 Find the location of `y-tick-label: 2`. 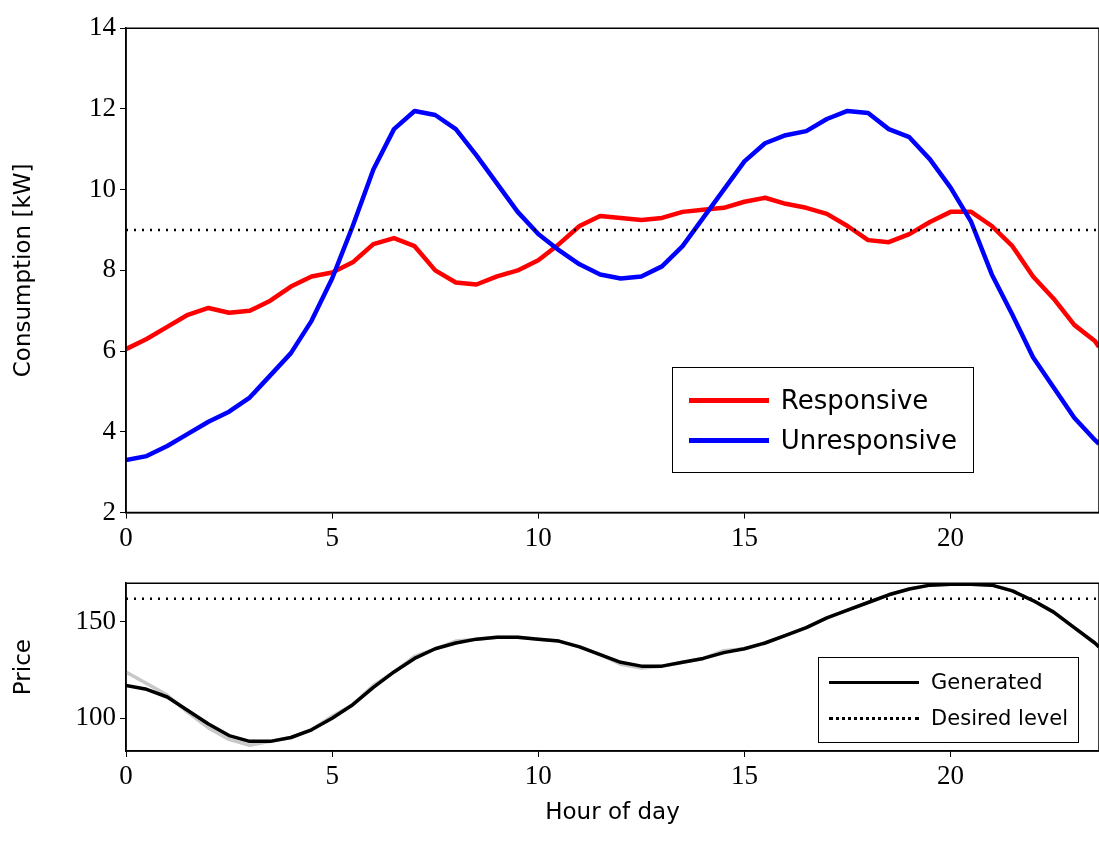

y-tick-label: 2 is located at coordinates (109, 510).